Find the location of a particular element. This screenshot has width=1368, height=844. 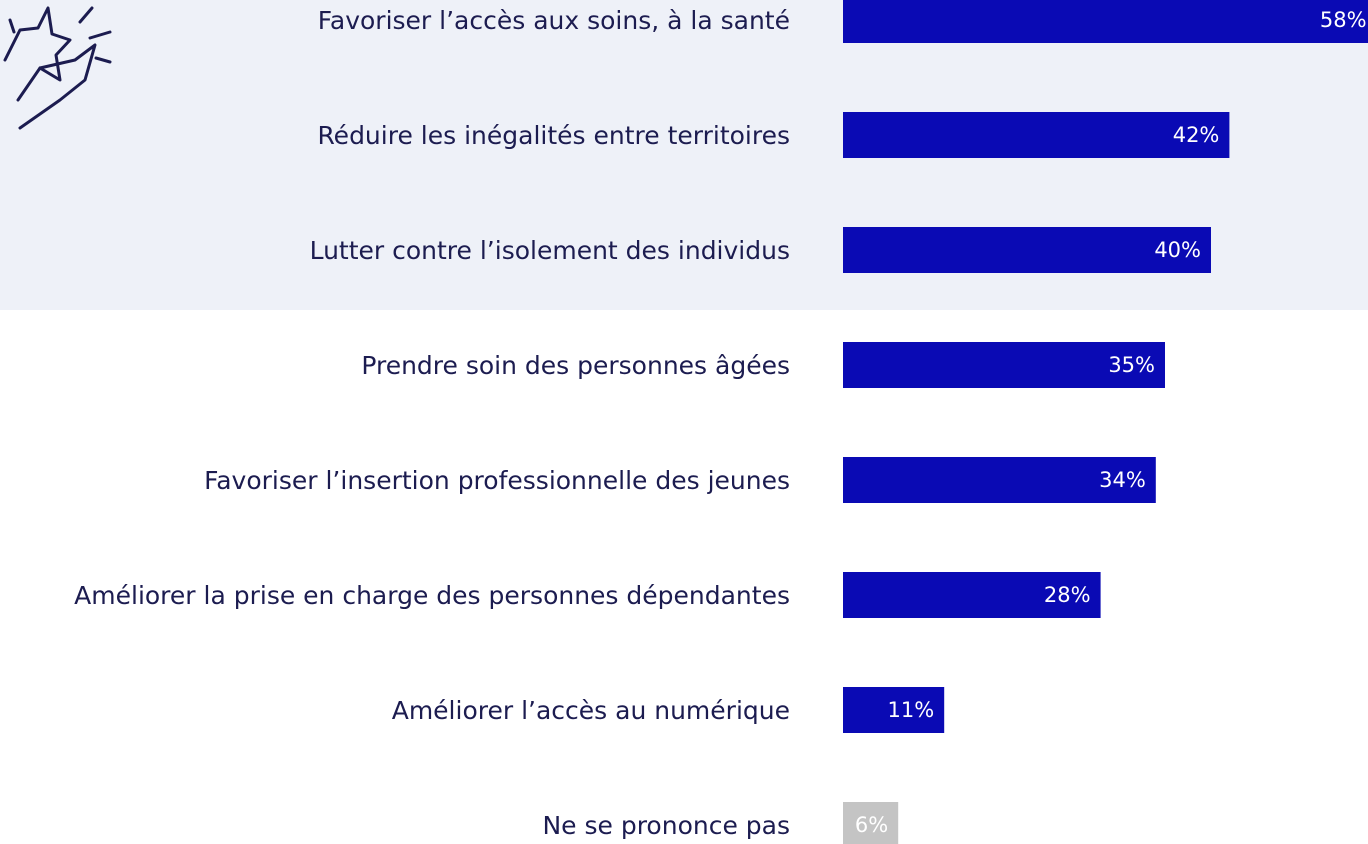

value-label: 40% is located at coordinates (1177, 250).